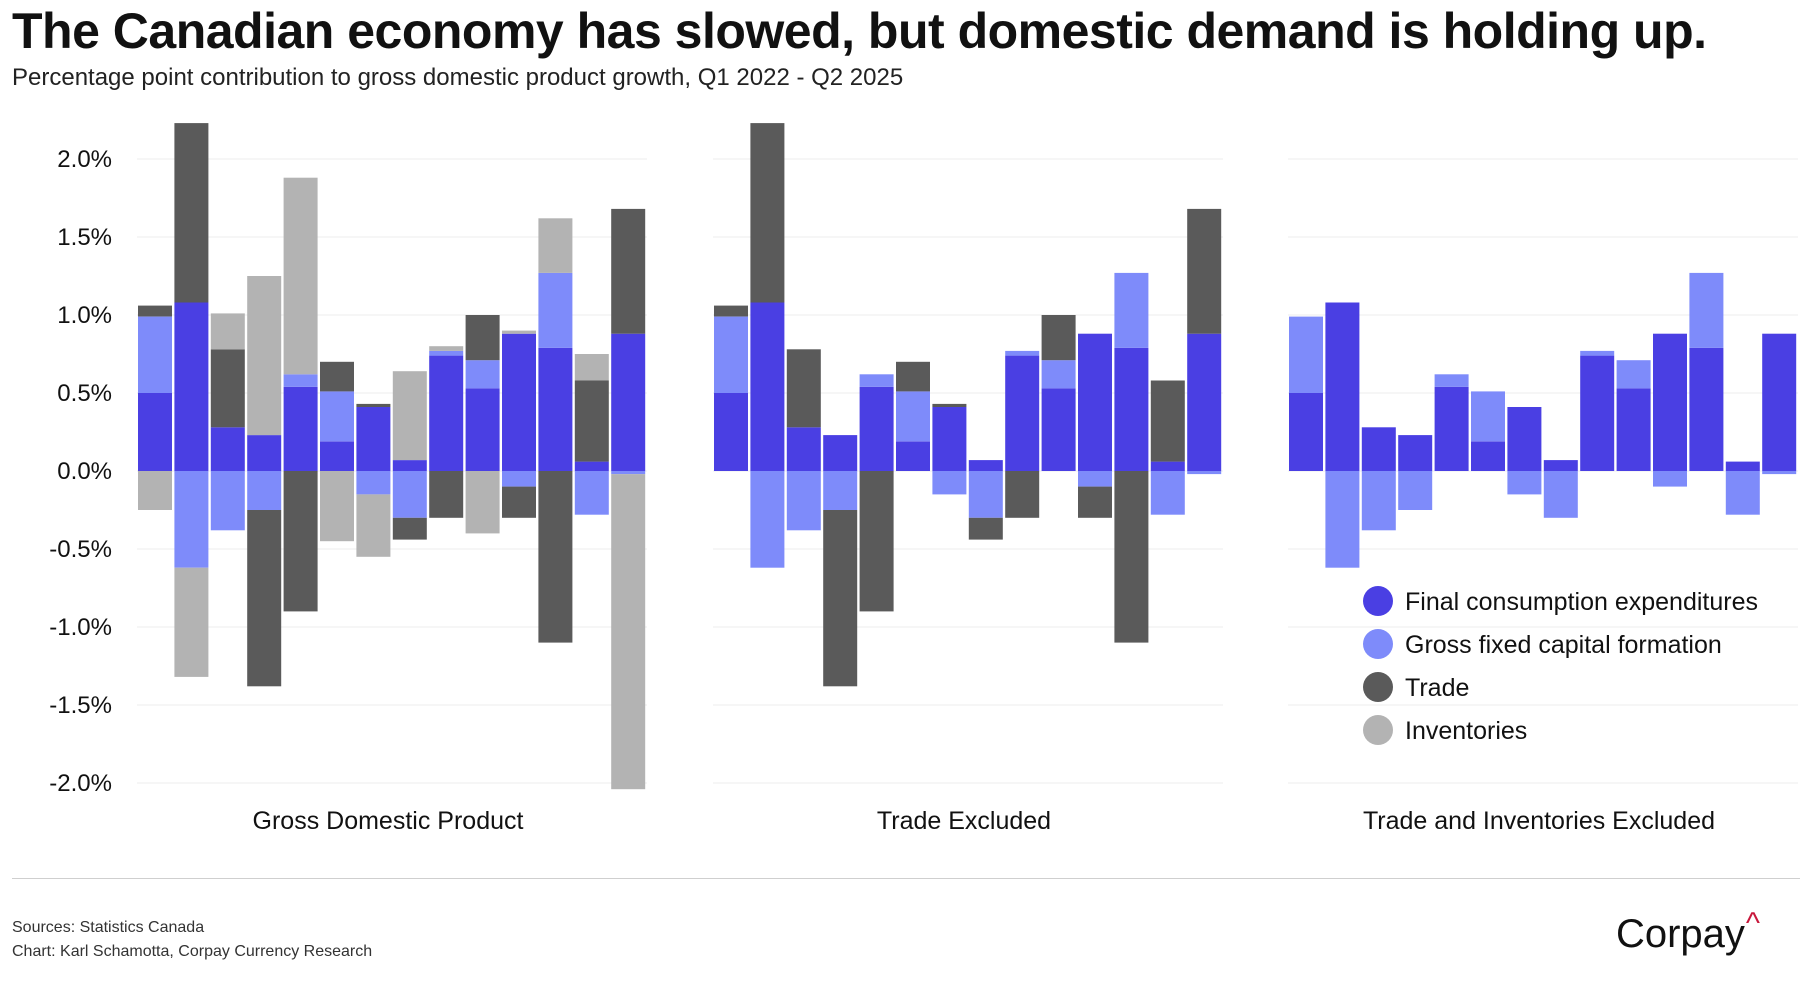  I want to click on legend-label: Inventories, so click(1466, 731).